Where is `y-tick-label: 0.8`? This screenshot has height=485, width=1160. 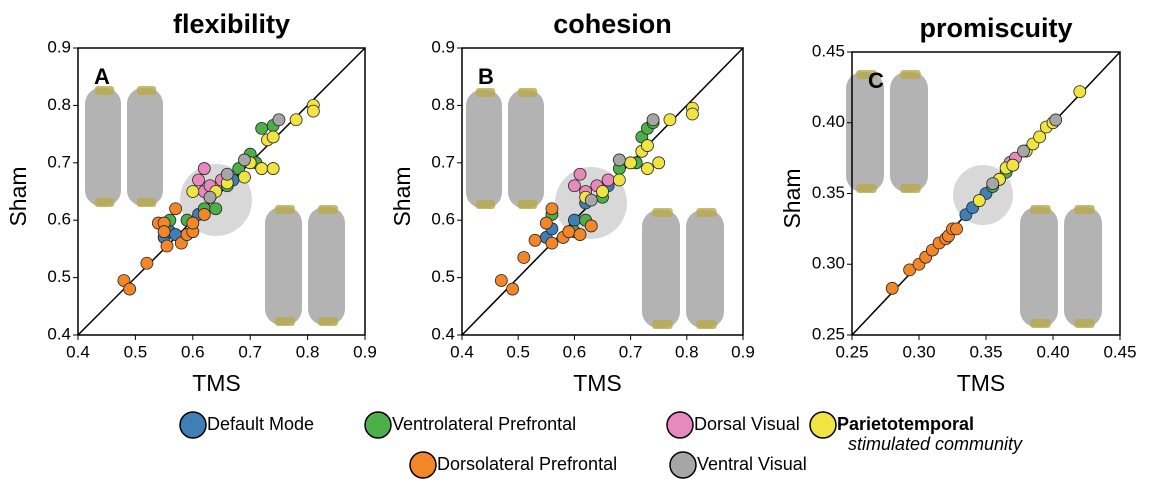 y-tick-label: 0.8 is located at coordinates (443, 104).